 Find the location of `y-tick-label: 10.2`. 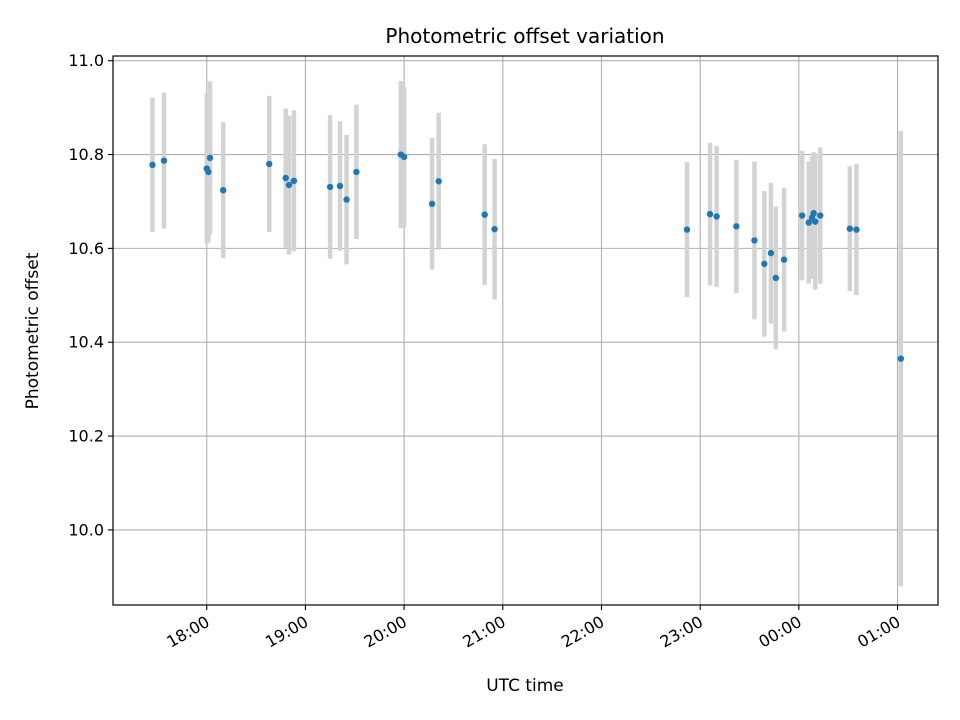

y-tick-label: 10.2 is located at coordinates (86, 436).